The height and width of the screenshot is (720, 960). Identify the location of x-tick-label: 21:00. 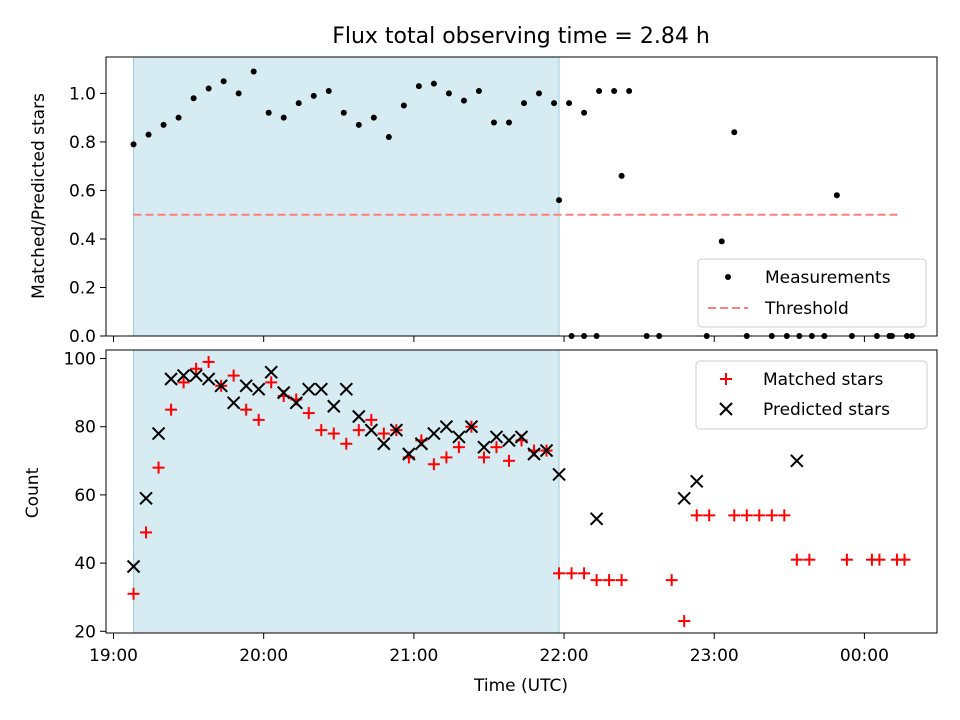
(413, 656).